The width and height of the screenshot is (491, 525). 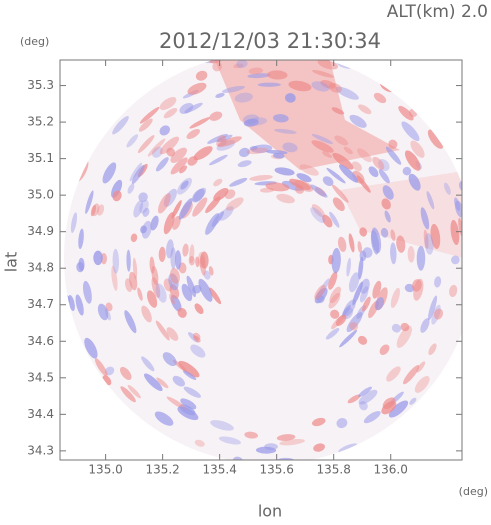 I want to click on x-axis-label: lon, so click(x=270, y=511).